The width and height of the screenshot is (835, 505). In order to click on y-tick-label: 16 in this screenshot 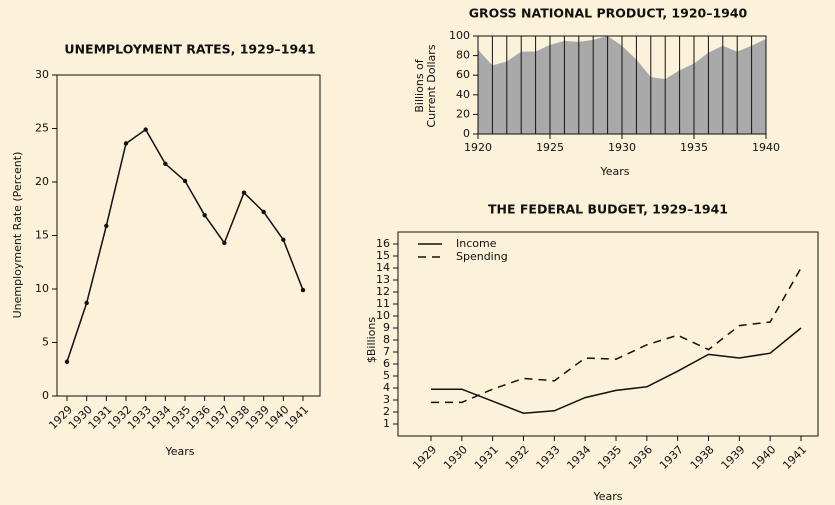, I will do `click(383, 243)`.